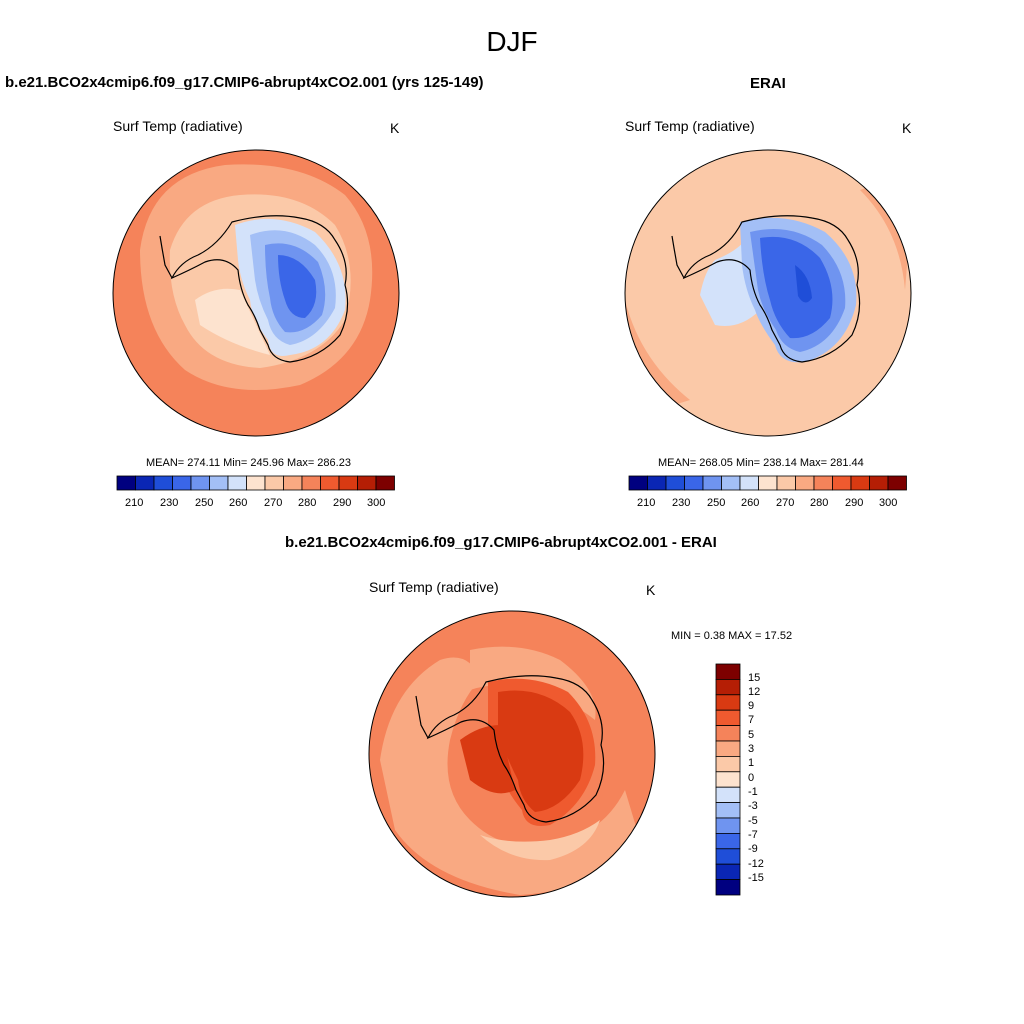 Image resolution: width=1024 pixels, height=1024 pixels. What do you see at coordinates (376, 503) in the screenshot?
I see `colorbar-1-tick: 300` at bounding box center [376, 503].